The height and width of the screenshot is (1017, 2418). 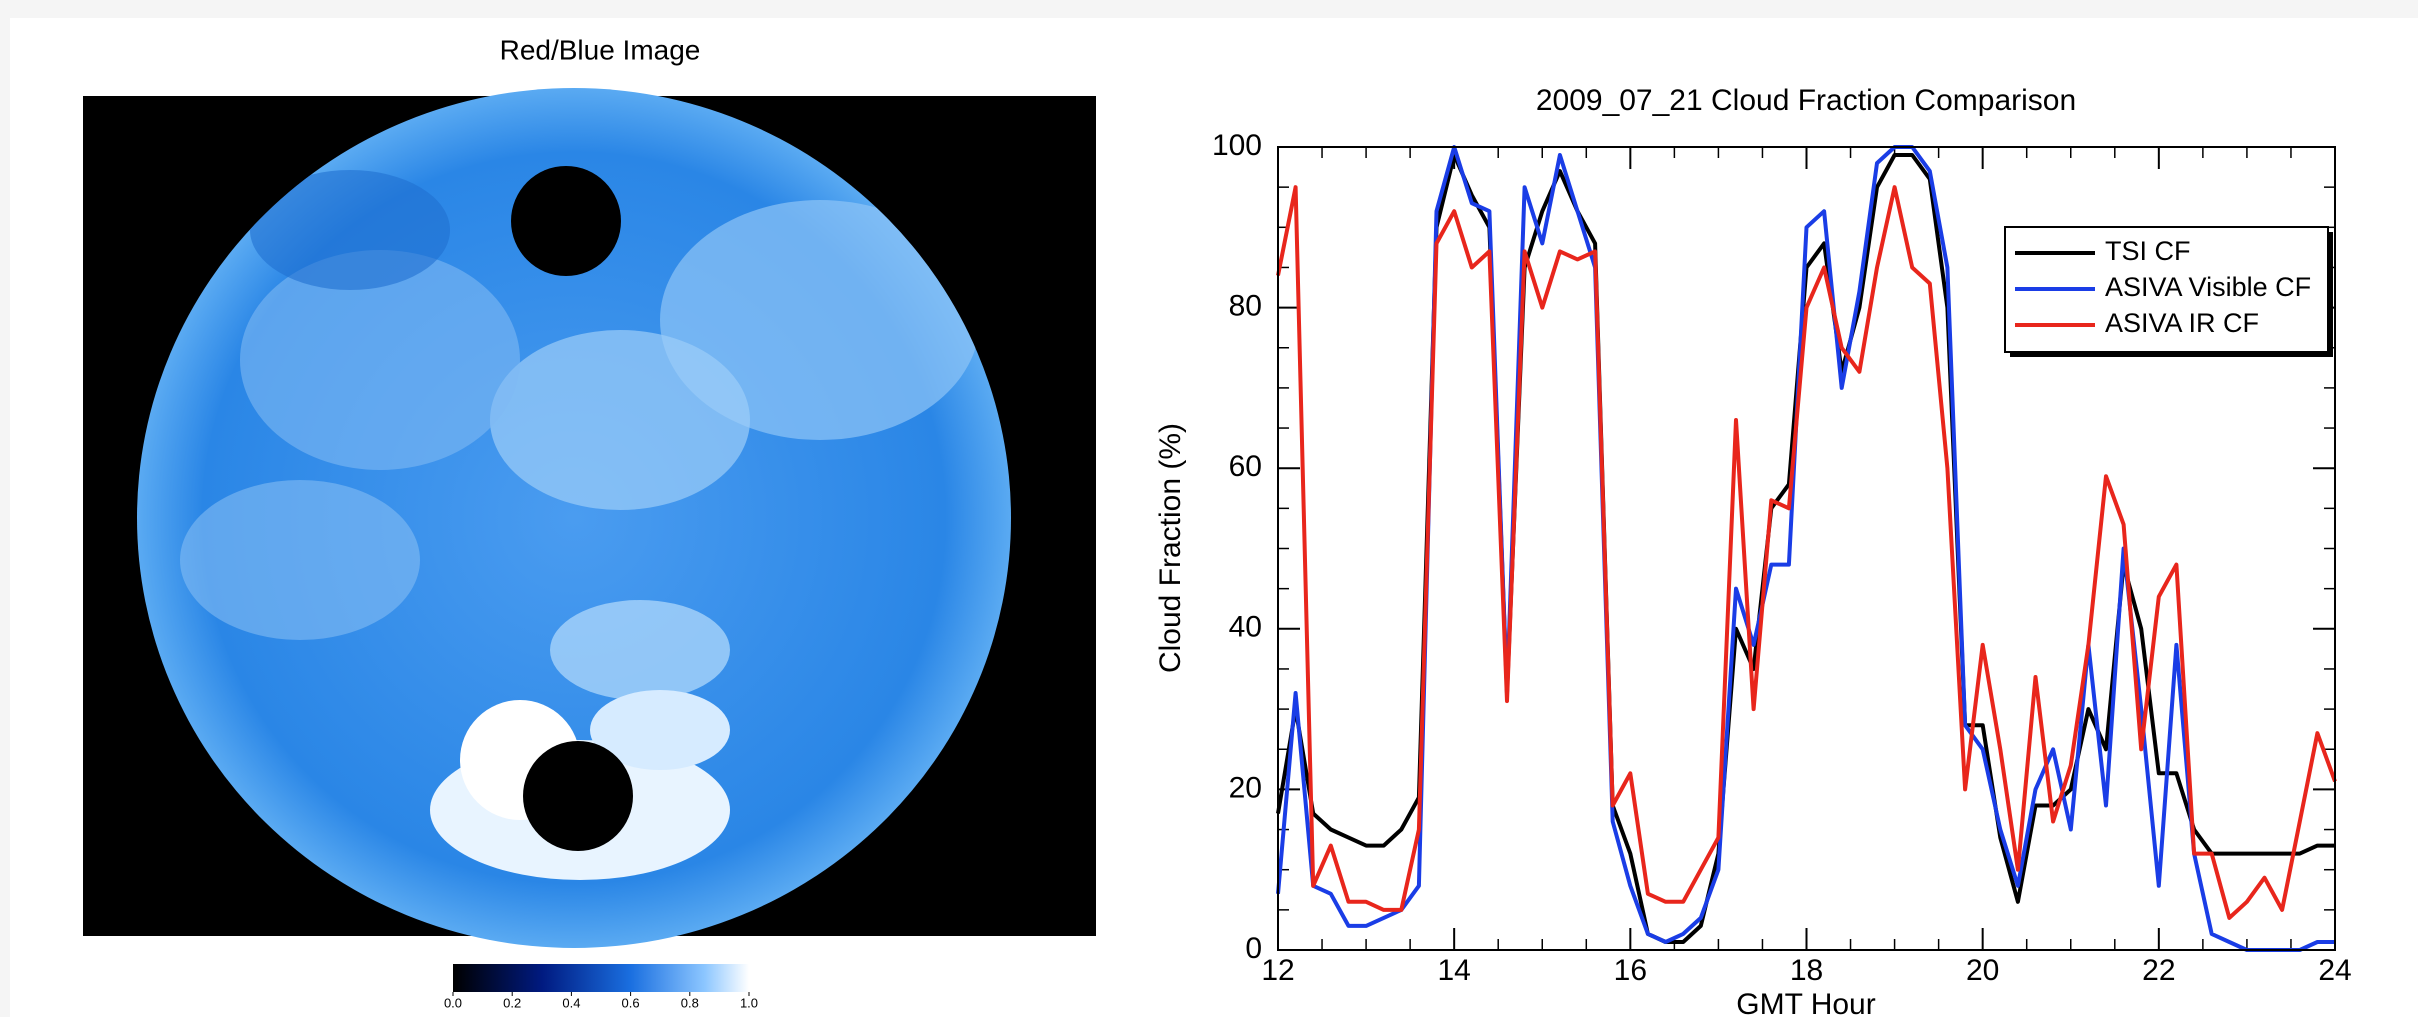 I want to click on x-tick-label: 12, so click(x=1277, y=970).